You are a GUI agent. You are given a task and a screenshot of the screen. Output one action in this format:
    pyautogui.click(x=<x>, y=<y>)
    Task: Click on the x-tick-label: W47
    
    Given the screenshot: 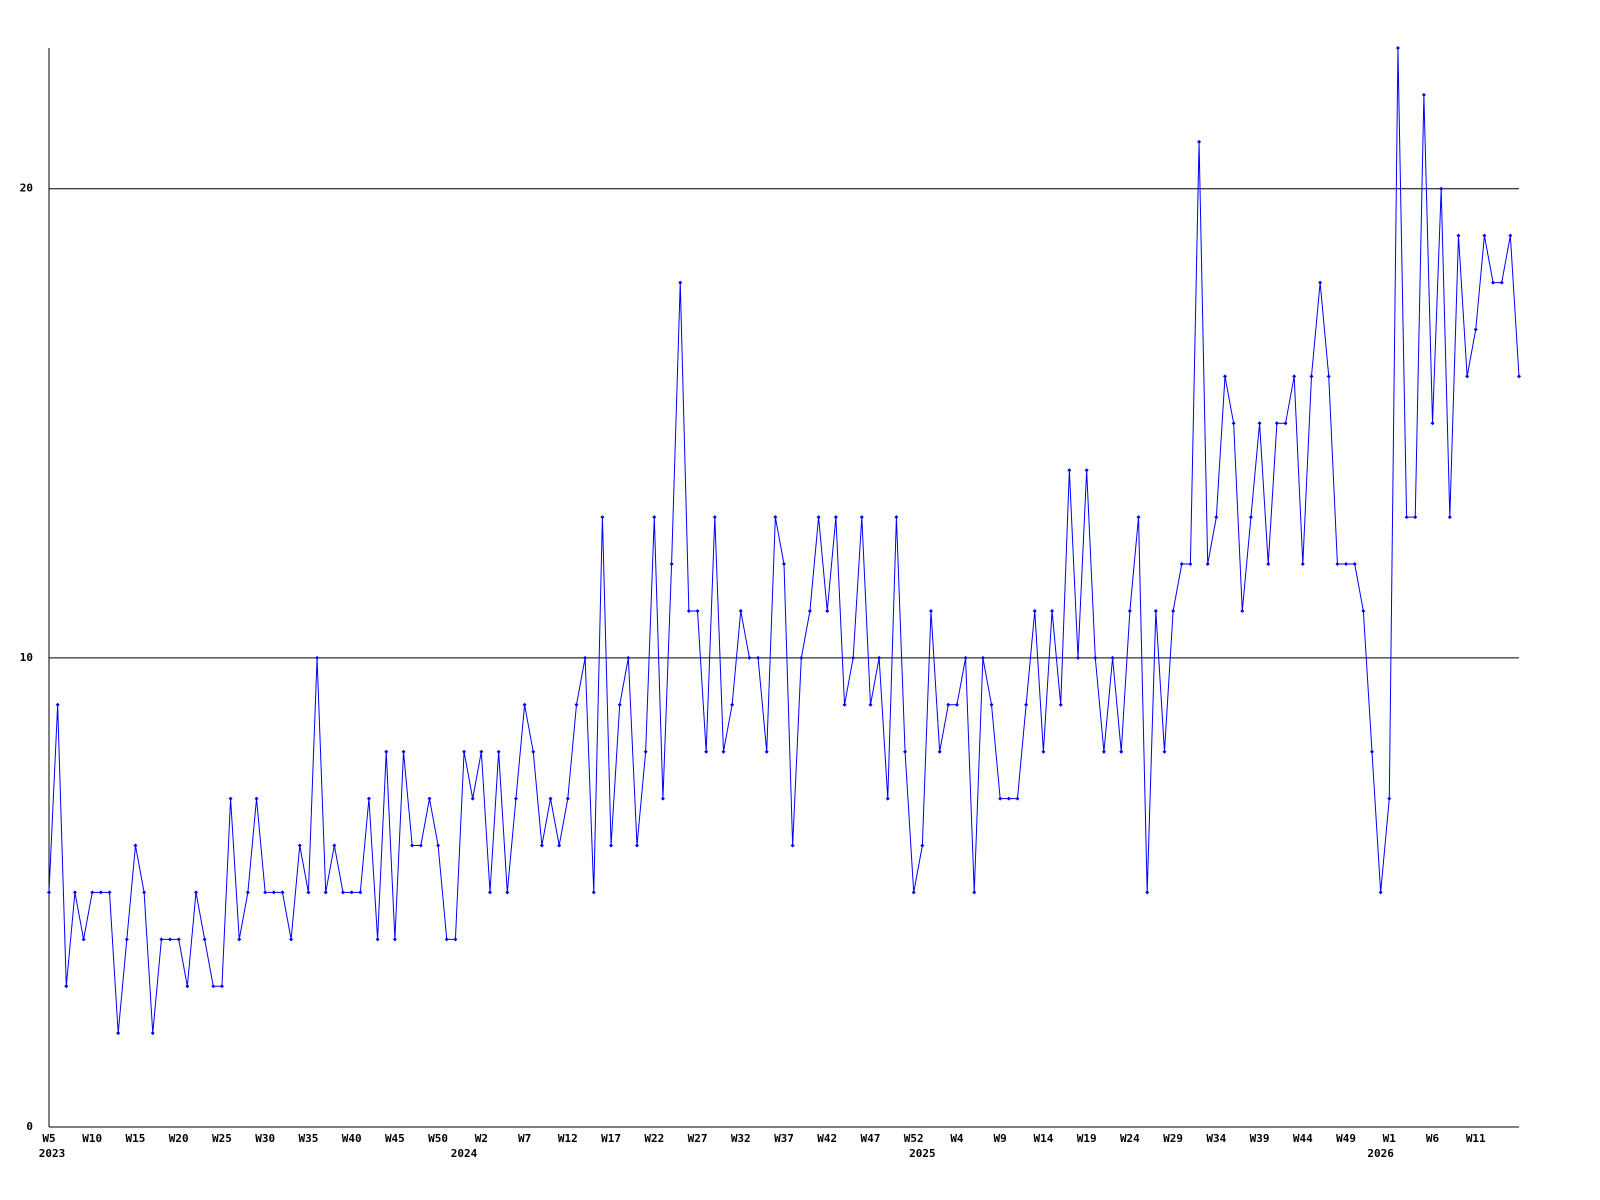 What is the action you would take?
    pyautogui.click(x=871, y=1138)
    